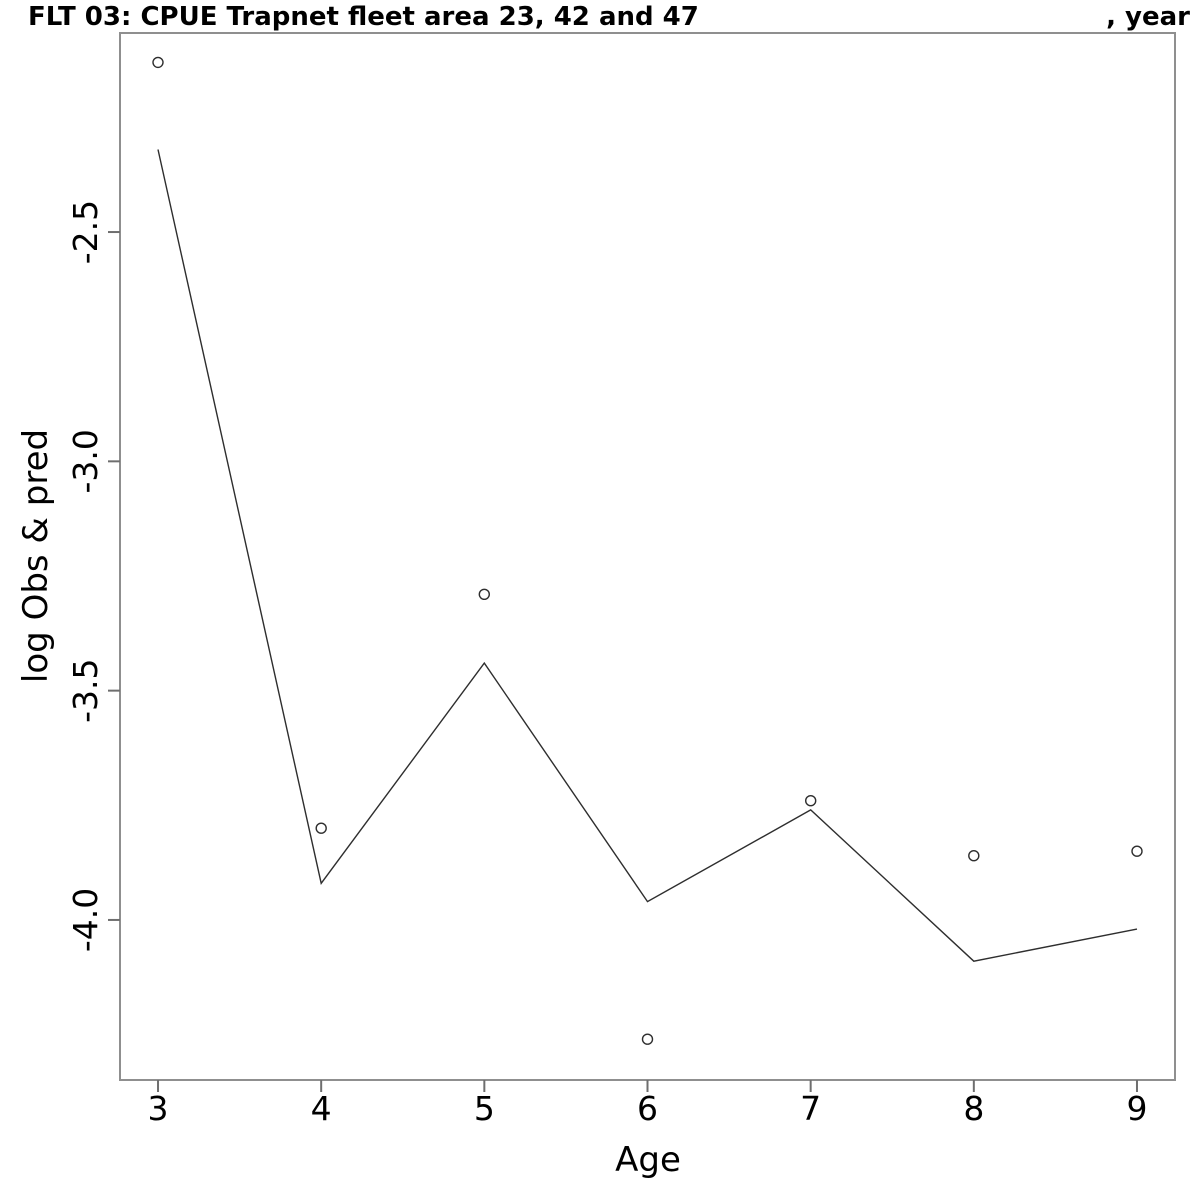 The height and width of the screenshot is (1200, 1200). Describe the element at coordinates (1148, 17) in the screenshot. I see `plot-title-year-suffix: , year` at that location.